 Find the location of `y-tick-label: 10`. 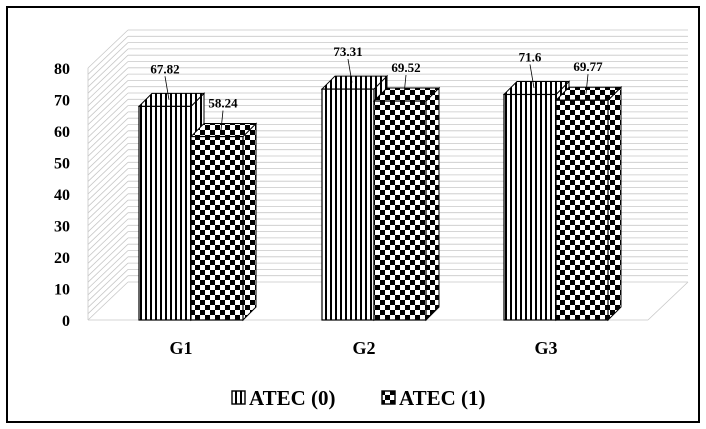

y-tick-label: 10 is located at coordinates (62, 290).